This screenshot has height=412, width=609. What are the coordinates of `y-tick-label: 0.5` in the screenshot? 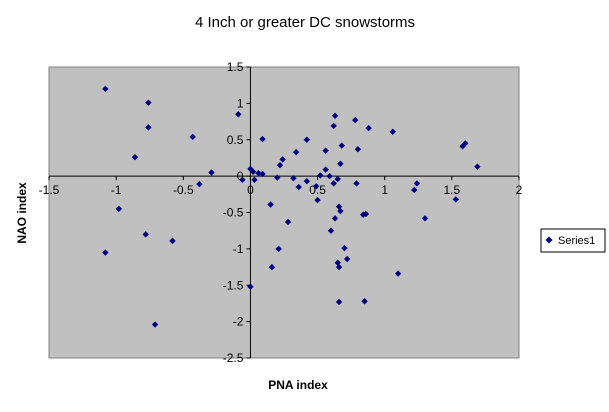 It's located at (235, 140).